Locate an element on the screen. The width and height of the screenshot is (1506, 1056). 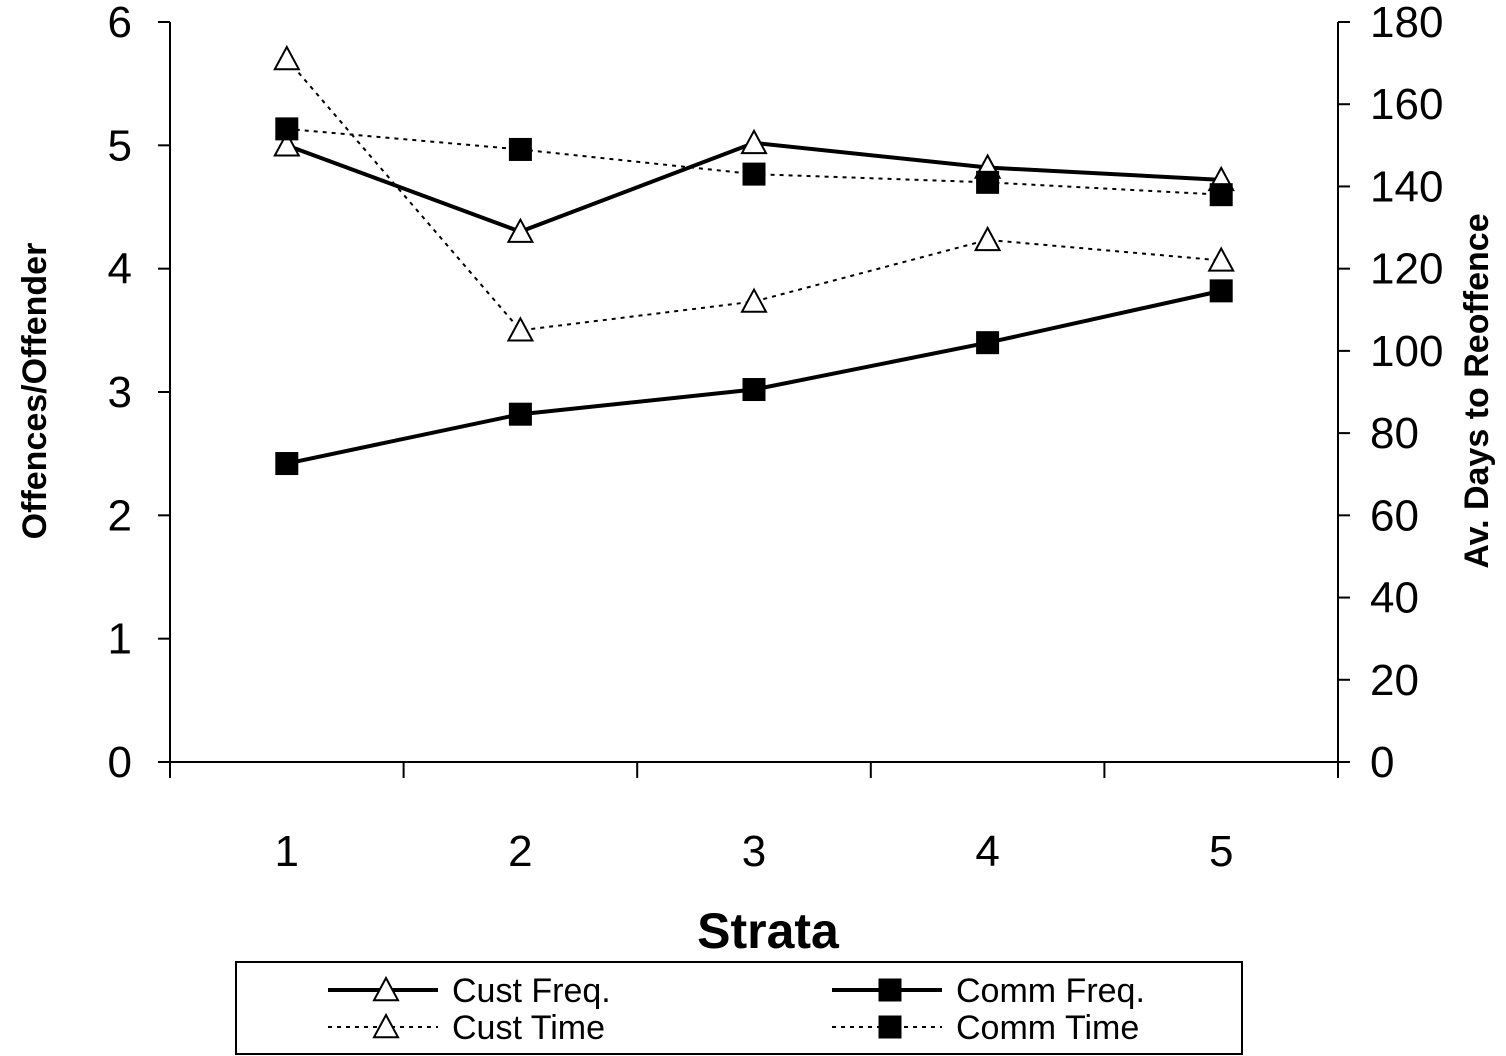
series-comm-time is located at coordinates (754, 162).